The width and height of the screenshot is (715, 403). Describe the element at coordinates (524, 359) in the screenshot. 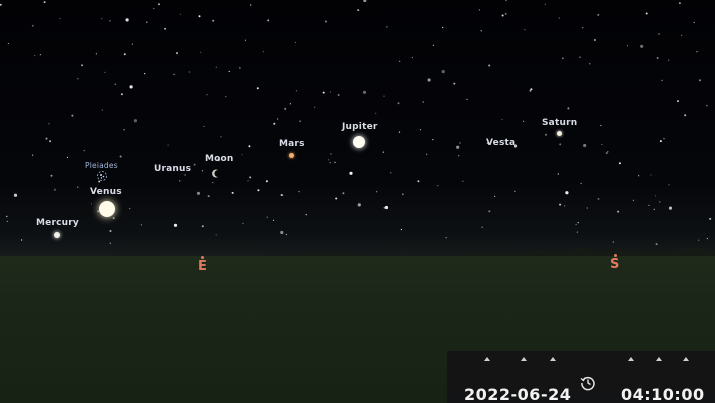

I see `month-up-arrow` at that location.